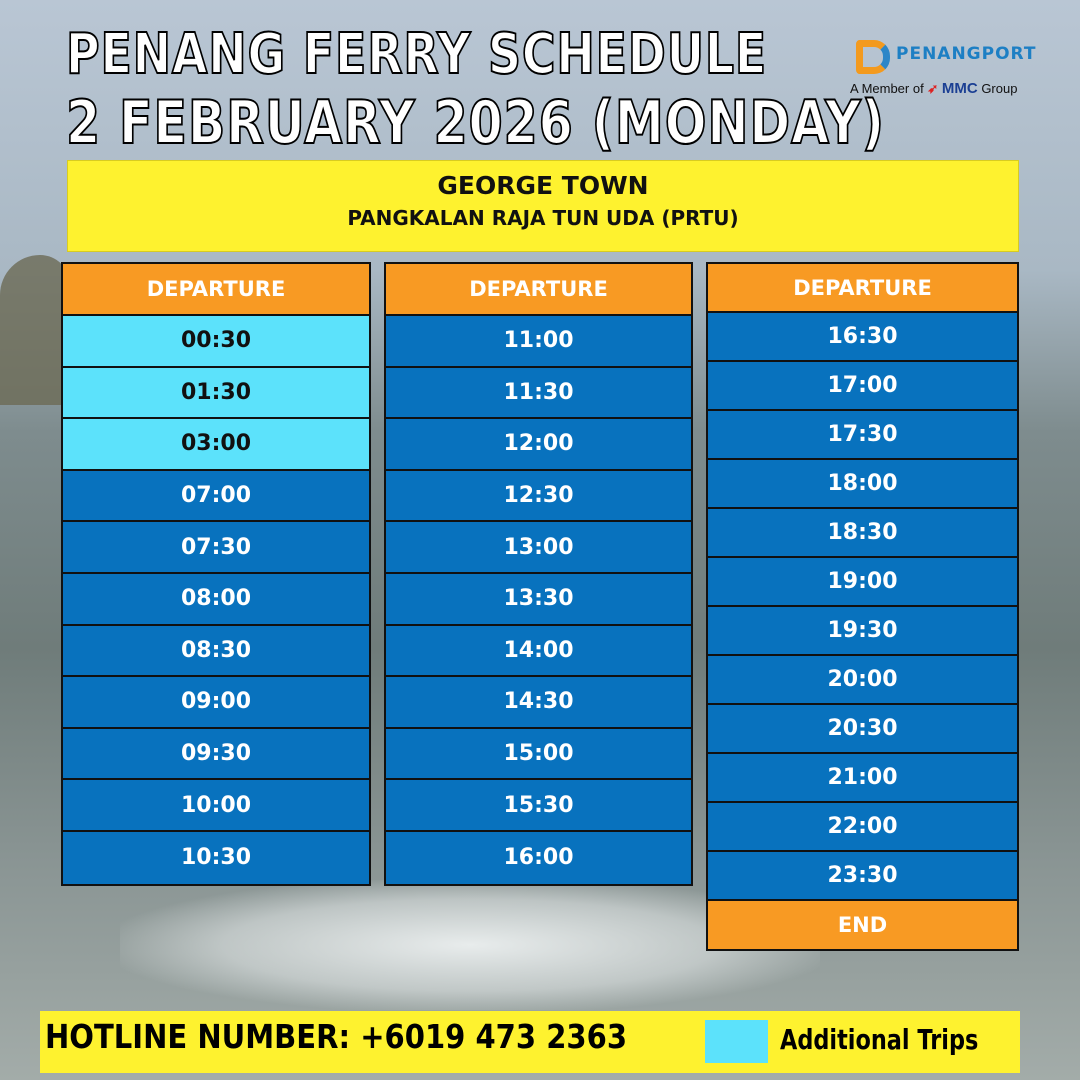 Image resolution: width=1080 pixels, height=1080 pixels. What do you see at coordinates (216, 754) in the screenshot?
I see `departure-time: 09:30` at bounding box center [216, 754].